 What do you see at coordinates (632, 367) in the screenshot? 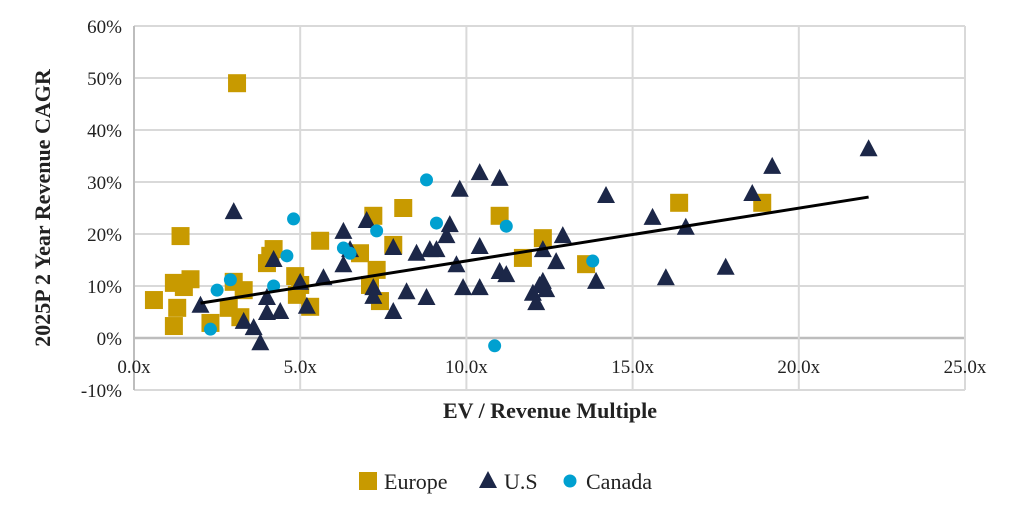
I see `x-tick-label: 15.0x` at bounding box center [632, 367].